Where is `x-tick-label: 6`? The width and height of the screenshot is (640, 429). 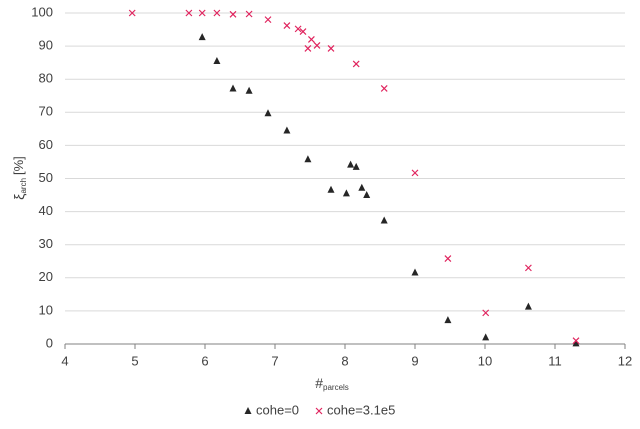
x-tick-label: 6 is located at coordinates (204, 360).